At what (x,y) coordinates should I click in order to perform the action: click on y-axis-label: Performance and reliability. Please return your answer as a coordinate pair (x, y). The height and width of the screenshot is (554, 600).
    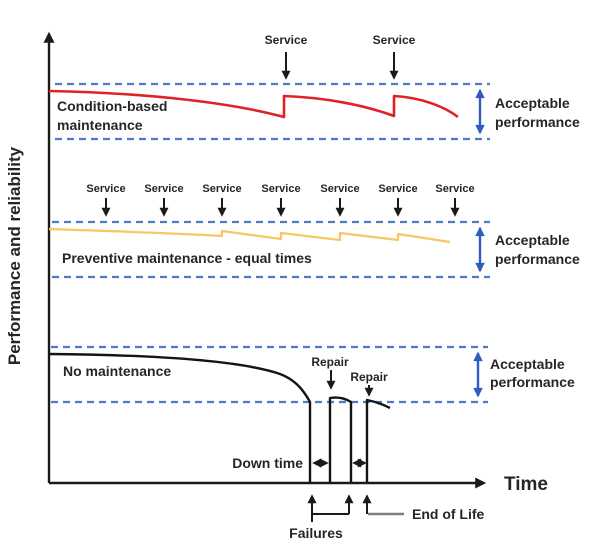
    Looking at the image, I should click on (14, 255).